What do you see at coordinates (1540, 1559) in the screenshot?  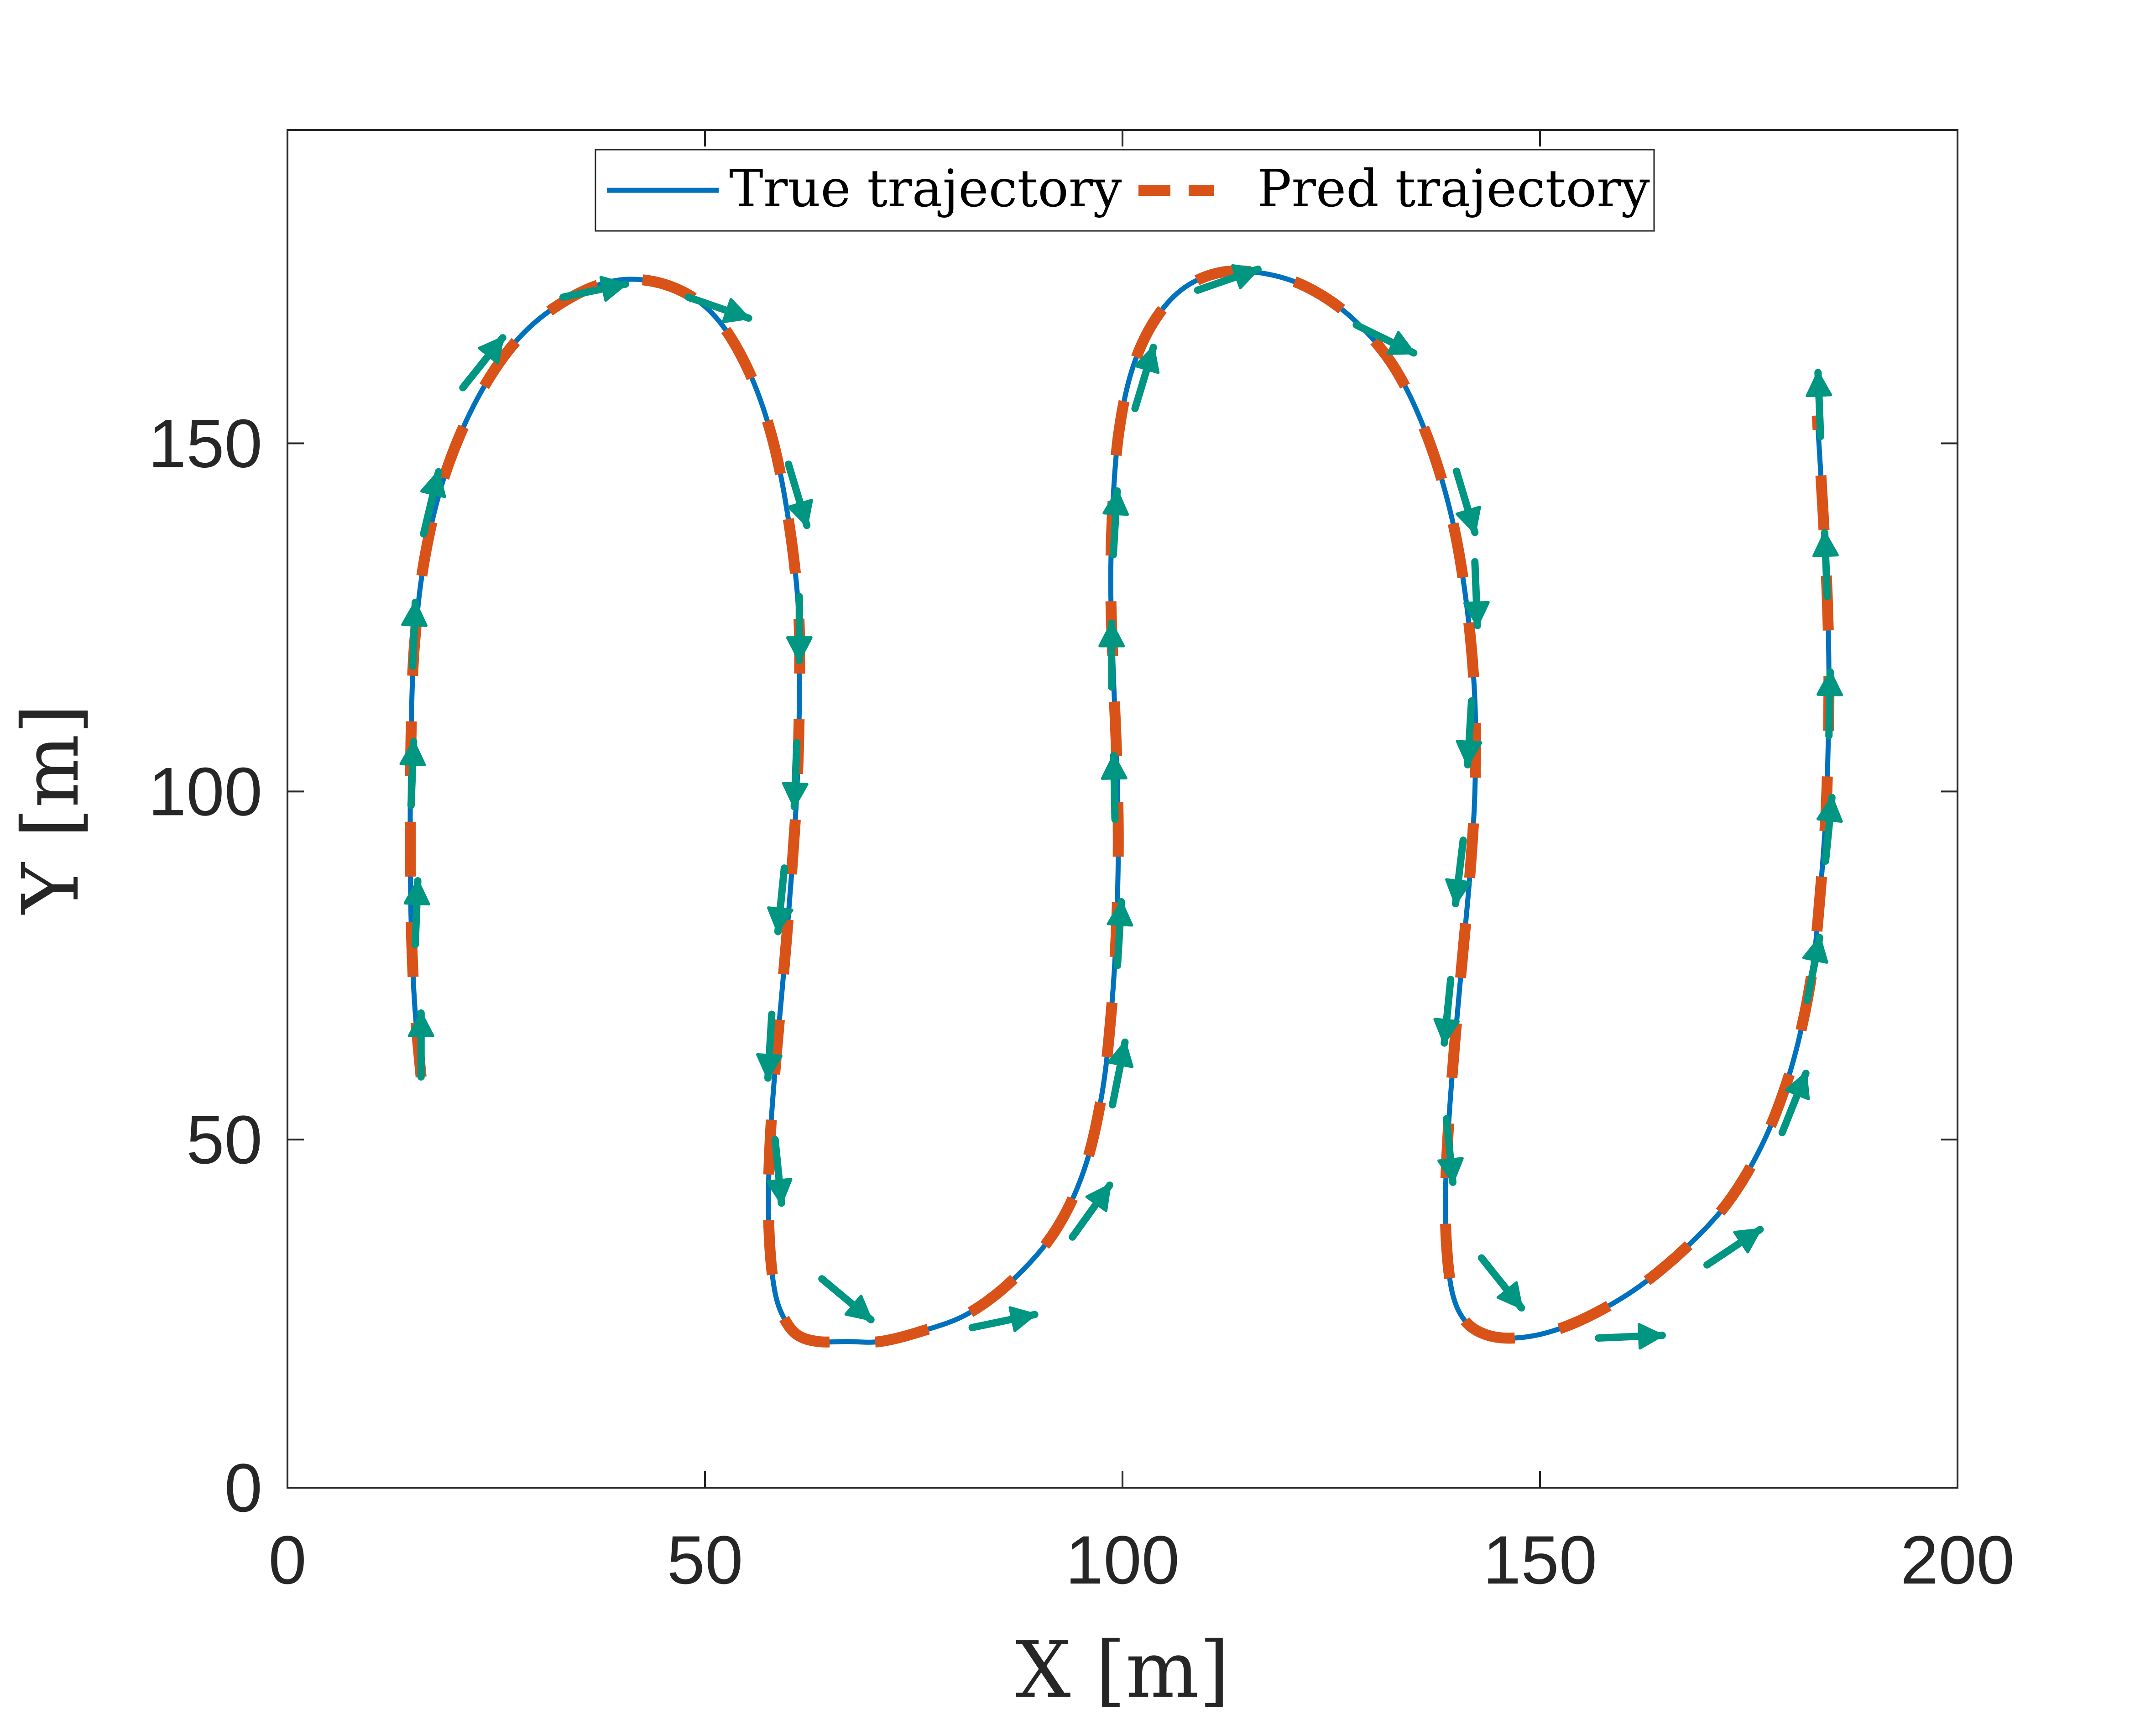 I see `x-tick-label: 150` at bounding box center [1540, 1559].